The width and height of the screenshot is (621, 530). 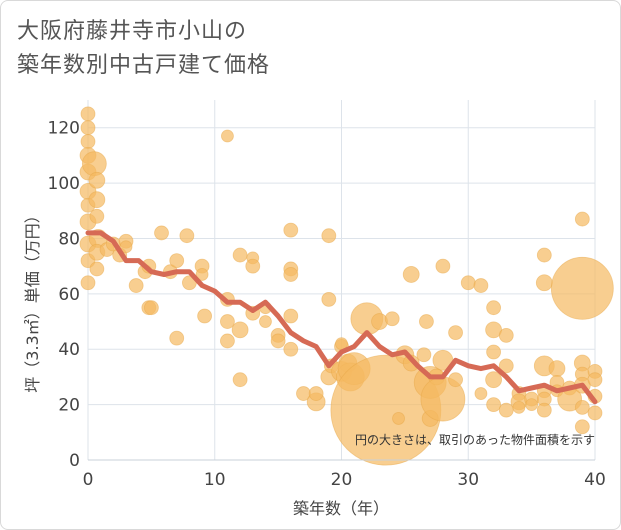 What do you see at coordinates (475, 439) in the screenshot?
I see `size-note: 円の大きさは、取引のあった物件面積を示す` at bounding box center [475, 439].